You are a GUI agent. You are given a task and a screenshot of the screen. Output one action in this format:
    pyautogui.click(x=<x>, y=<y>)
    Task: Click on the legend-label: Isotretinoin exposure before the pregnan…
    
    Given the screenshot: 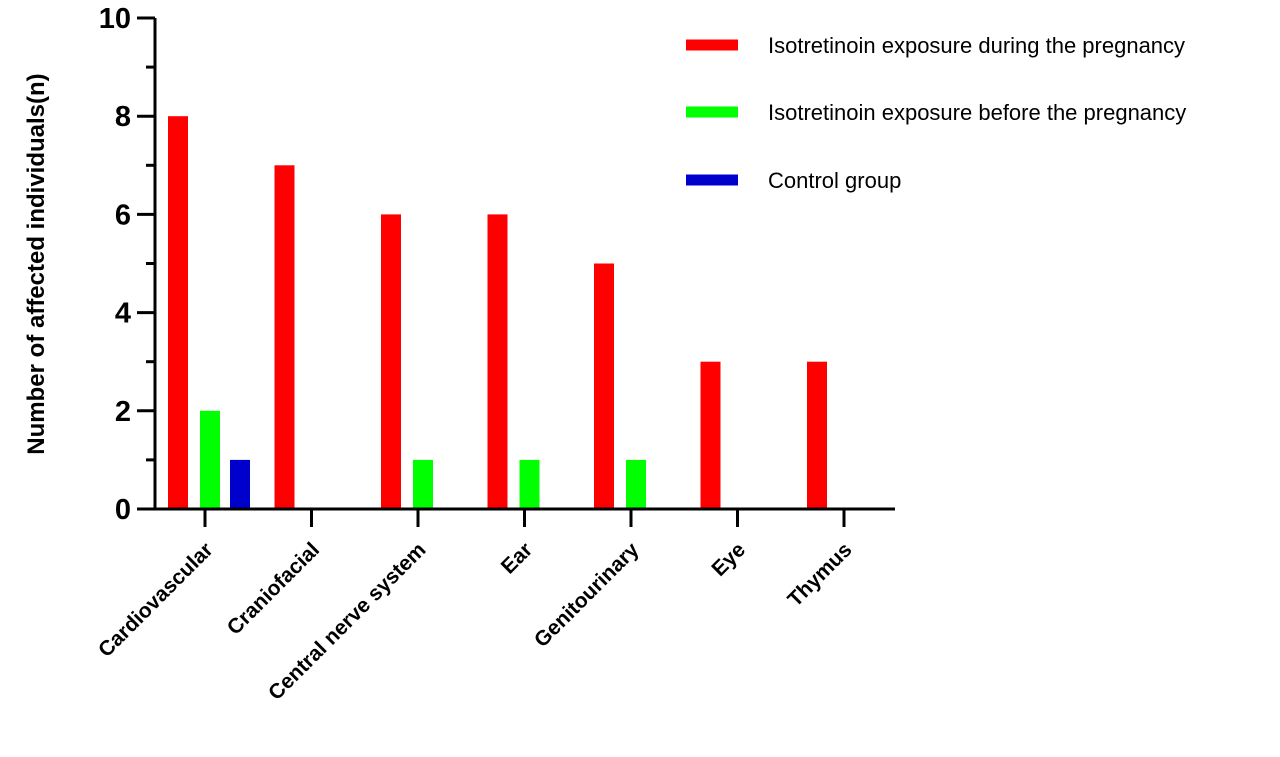 What is the action you would take?
    pyautogui.click(x=977, y=112)
    